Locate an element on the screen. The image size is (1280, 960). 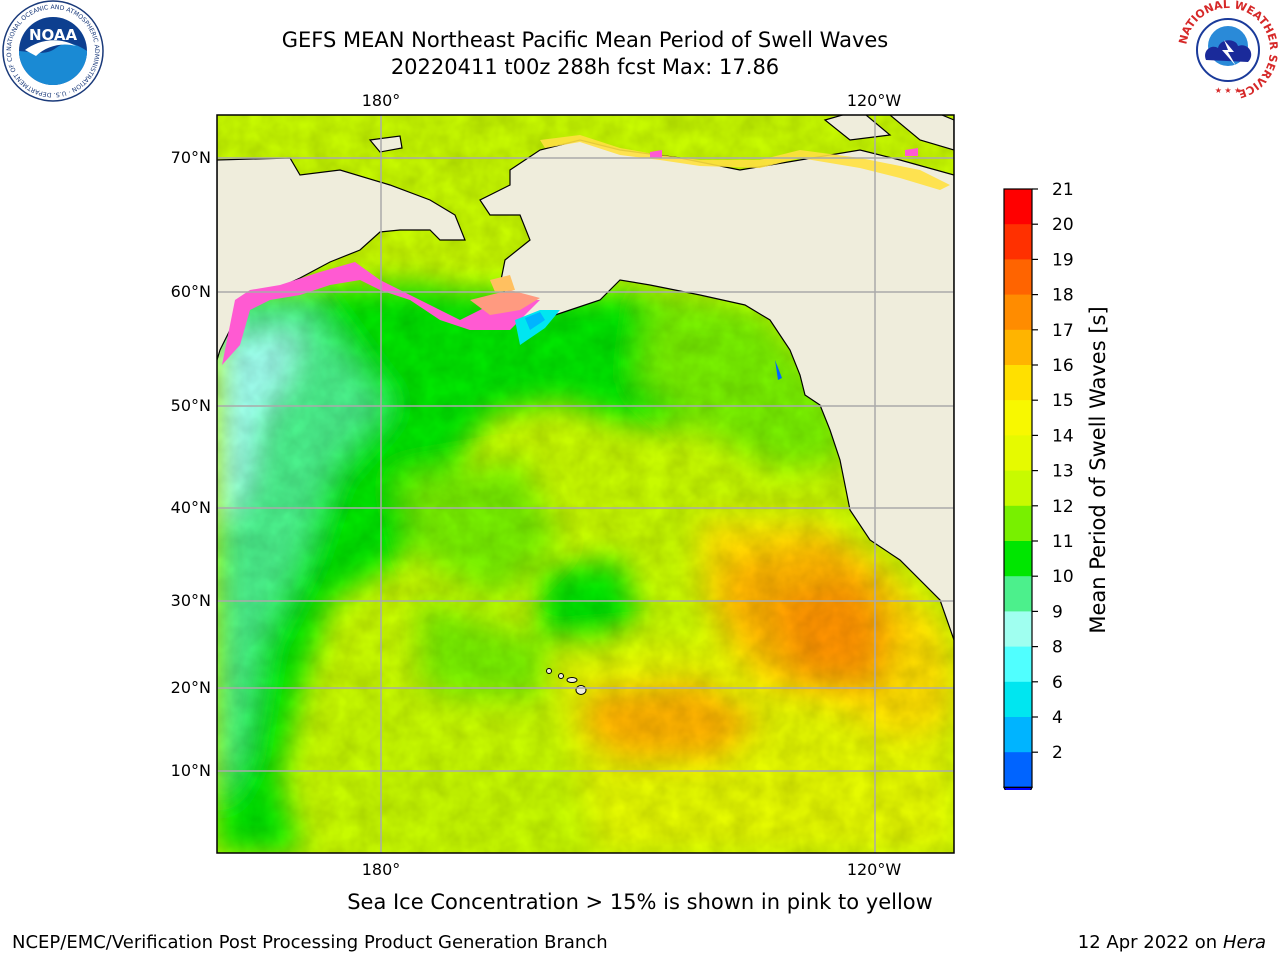
colorbar: 21 20 19 18 17 16 15 14 13 12 11 10 9 8 6 4 2 is located at coordinates (1038, 485).